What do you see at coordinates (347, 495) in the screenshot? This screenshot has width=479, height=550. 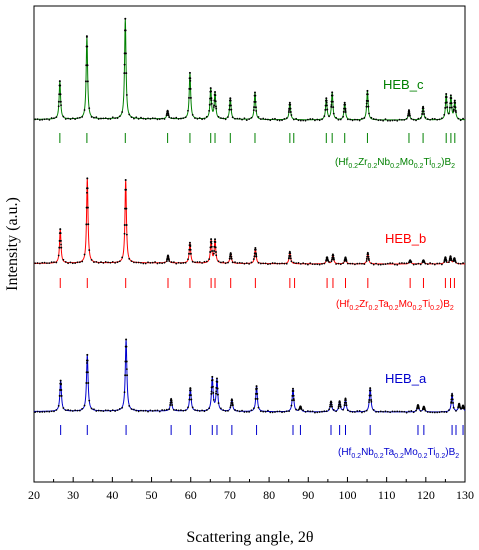 I see `x-tick-label: 100` at bounding box center [347, 495].